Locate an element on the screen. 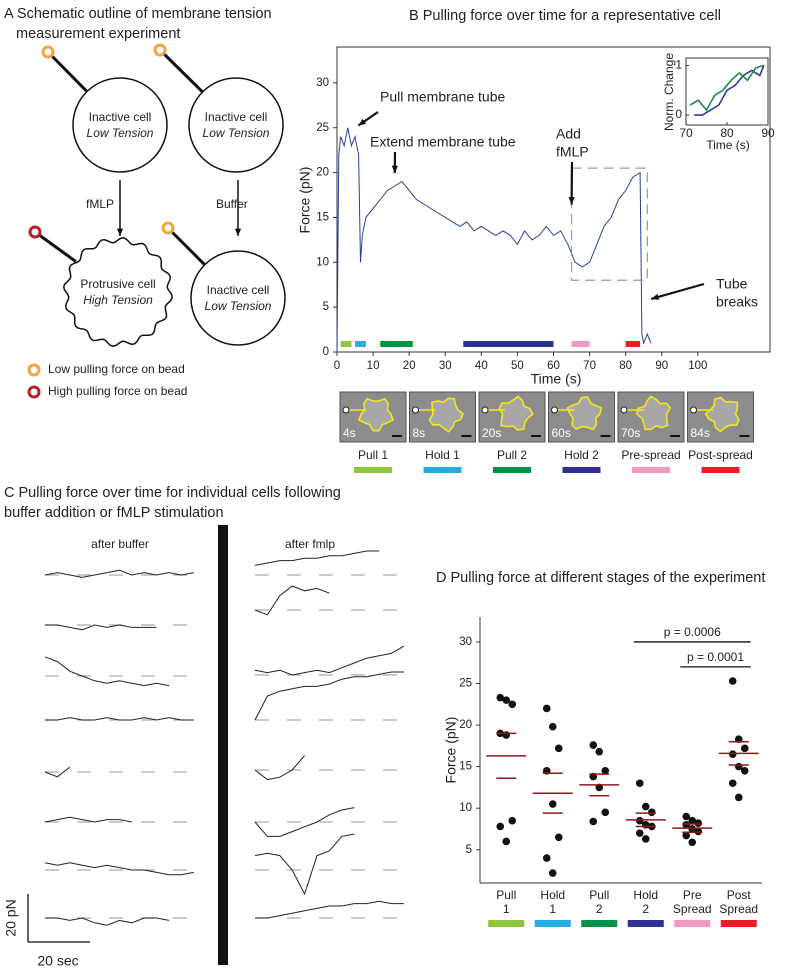 Image resolution: width=800 pixels, height=973 pixels. snapshot-time: 60s is located at coordinates (561, 433).